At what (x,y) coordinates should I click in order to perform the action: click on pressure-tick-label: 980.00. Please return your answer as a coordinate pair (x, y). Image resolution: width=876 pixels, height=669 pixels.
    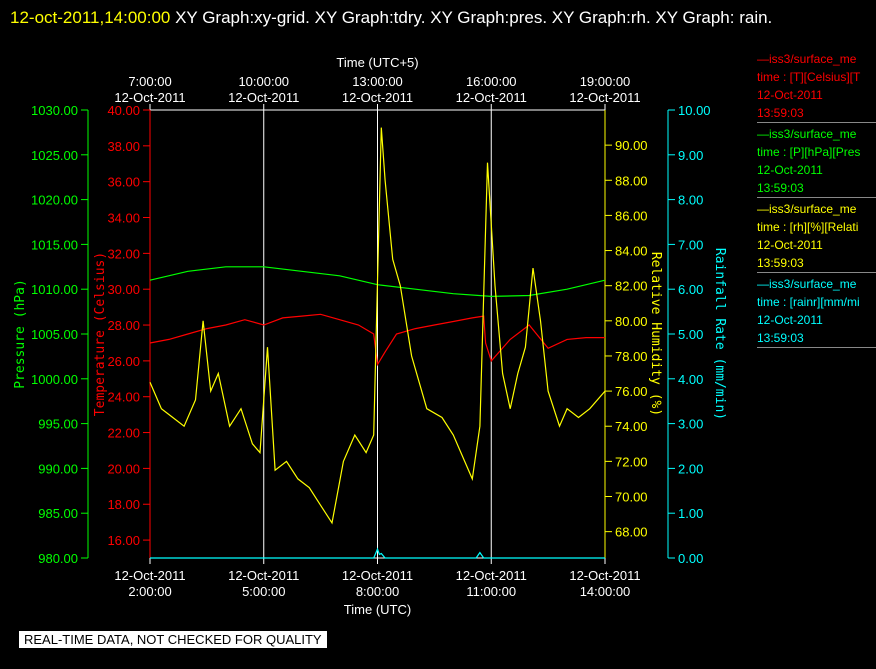
    Looking at the image, I should click on (58, 558).